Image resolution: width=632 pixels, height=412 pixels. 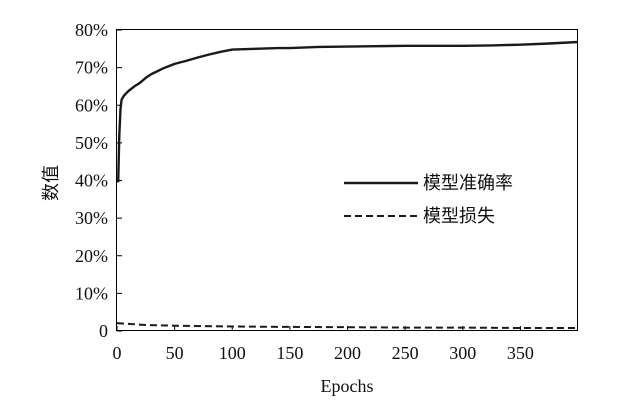 I want to click on legend-label-loss: 模型损失, so click(x=459, y=216).